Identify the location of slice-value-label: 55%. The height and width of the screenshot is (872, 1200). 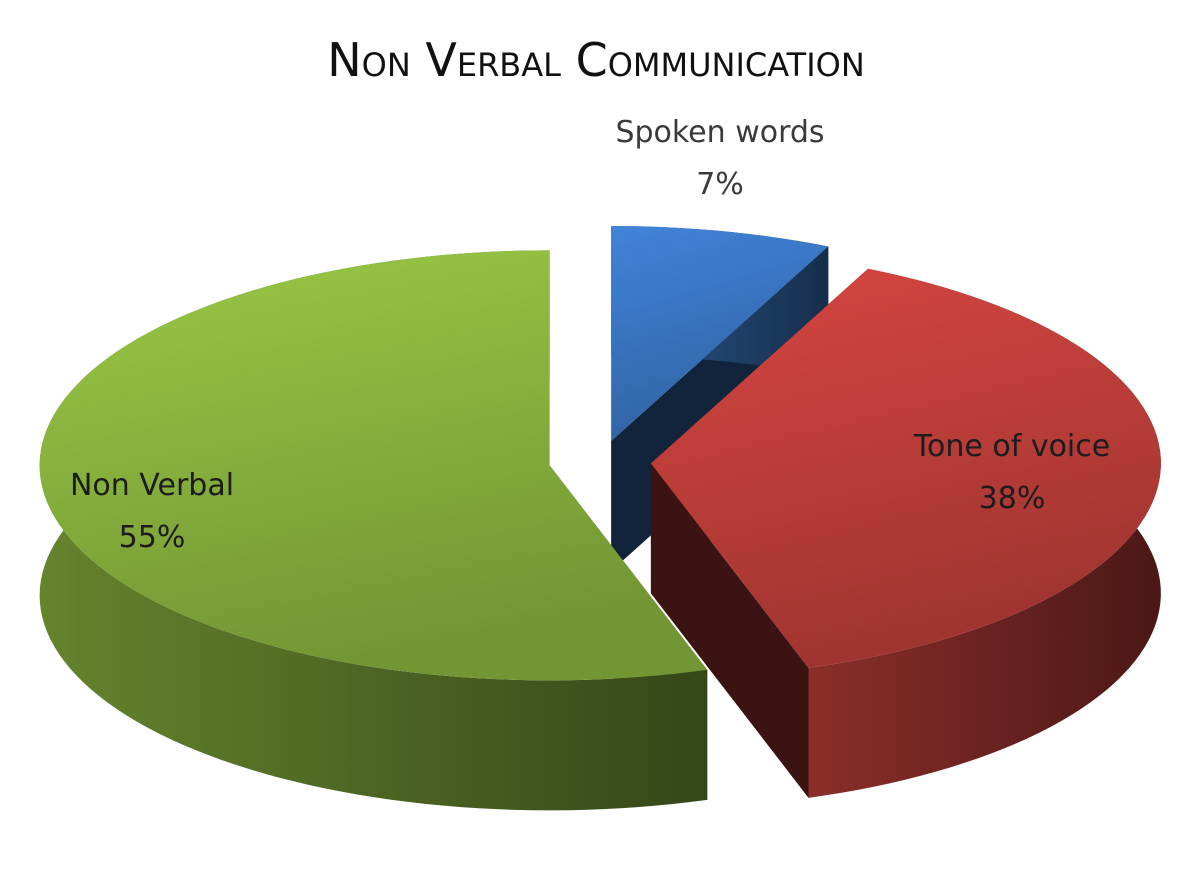
(152, 537).